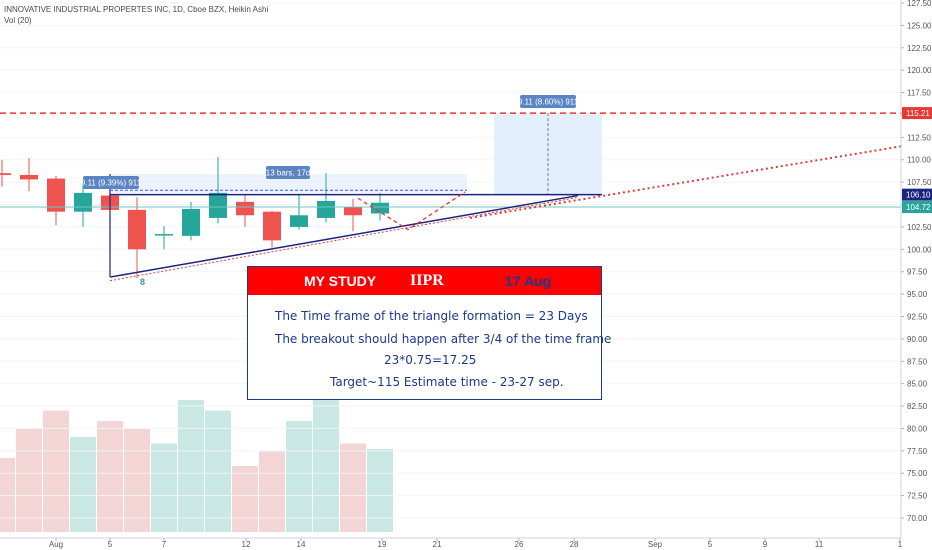 The height and width of the screenshot is (550, 932). What do you see at coordinates (655, 544) in the screenshot?
I see `time-tick-label: Sep` at bounding box center [655, 544].